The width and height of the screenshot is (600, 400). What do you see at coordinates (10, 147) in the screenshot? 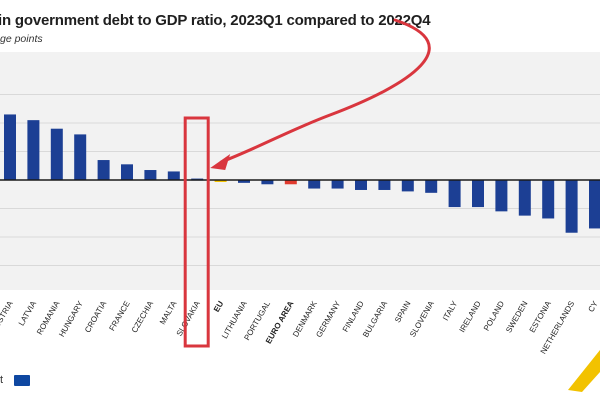
I see `bar-austria` at bounding box center [10, 147].